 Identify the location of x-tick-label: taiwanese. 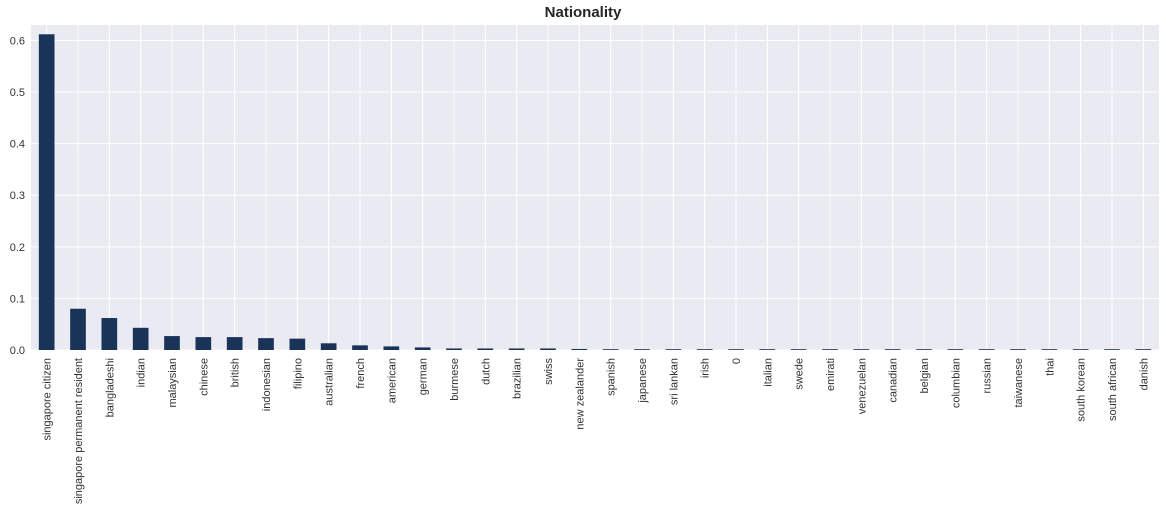
(1019, 383).